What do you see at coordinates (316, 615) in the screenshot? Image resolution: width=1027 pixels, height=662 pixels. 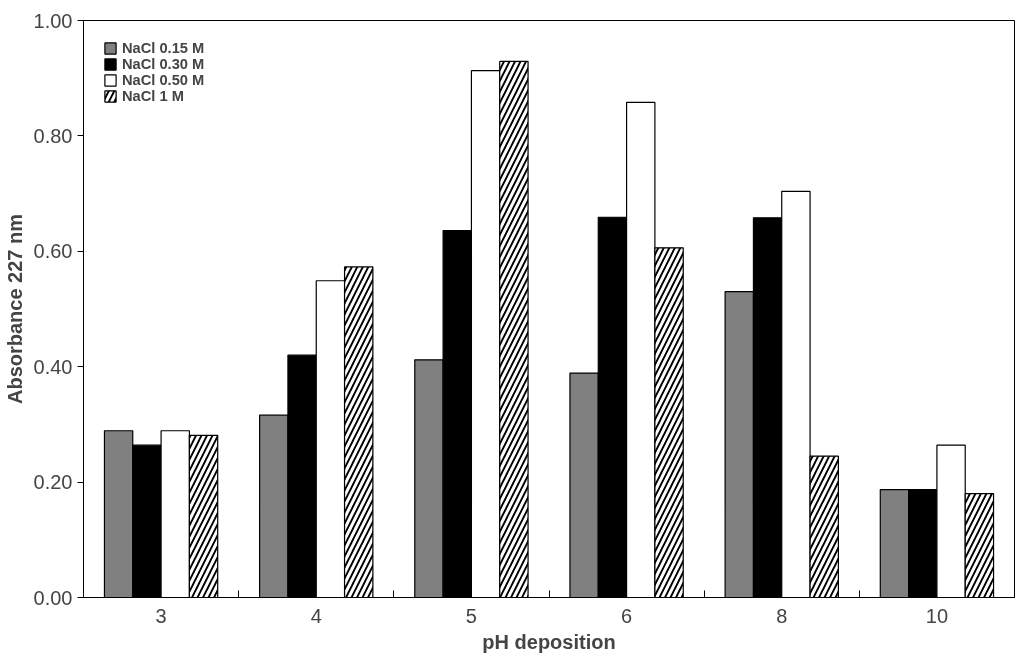 I see `x-tick-label: 4` at bounding box center [316, 615].